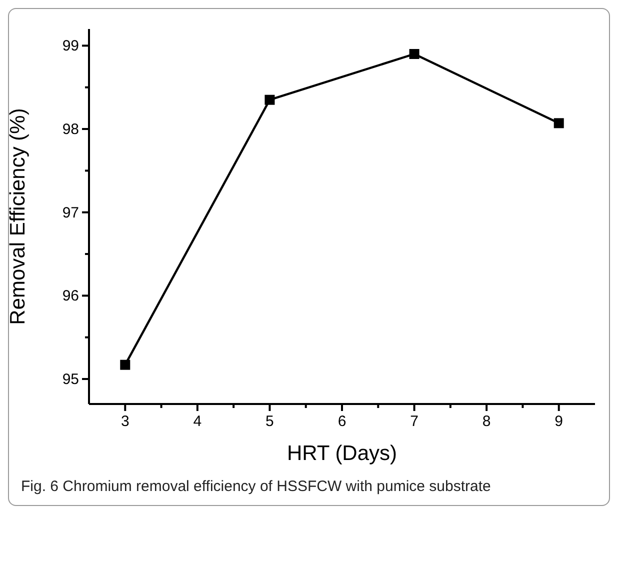  I want to click on y-tick-label: 98, so click(70, 129).